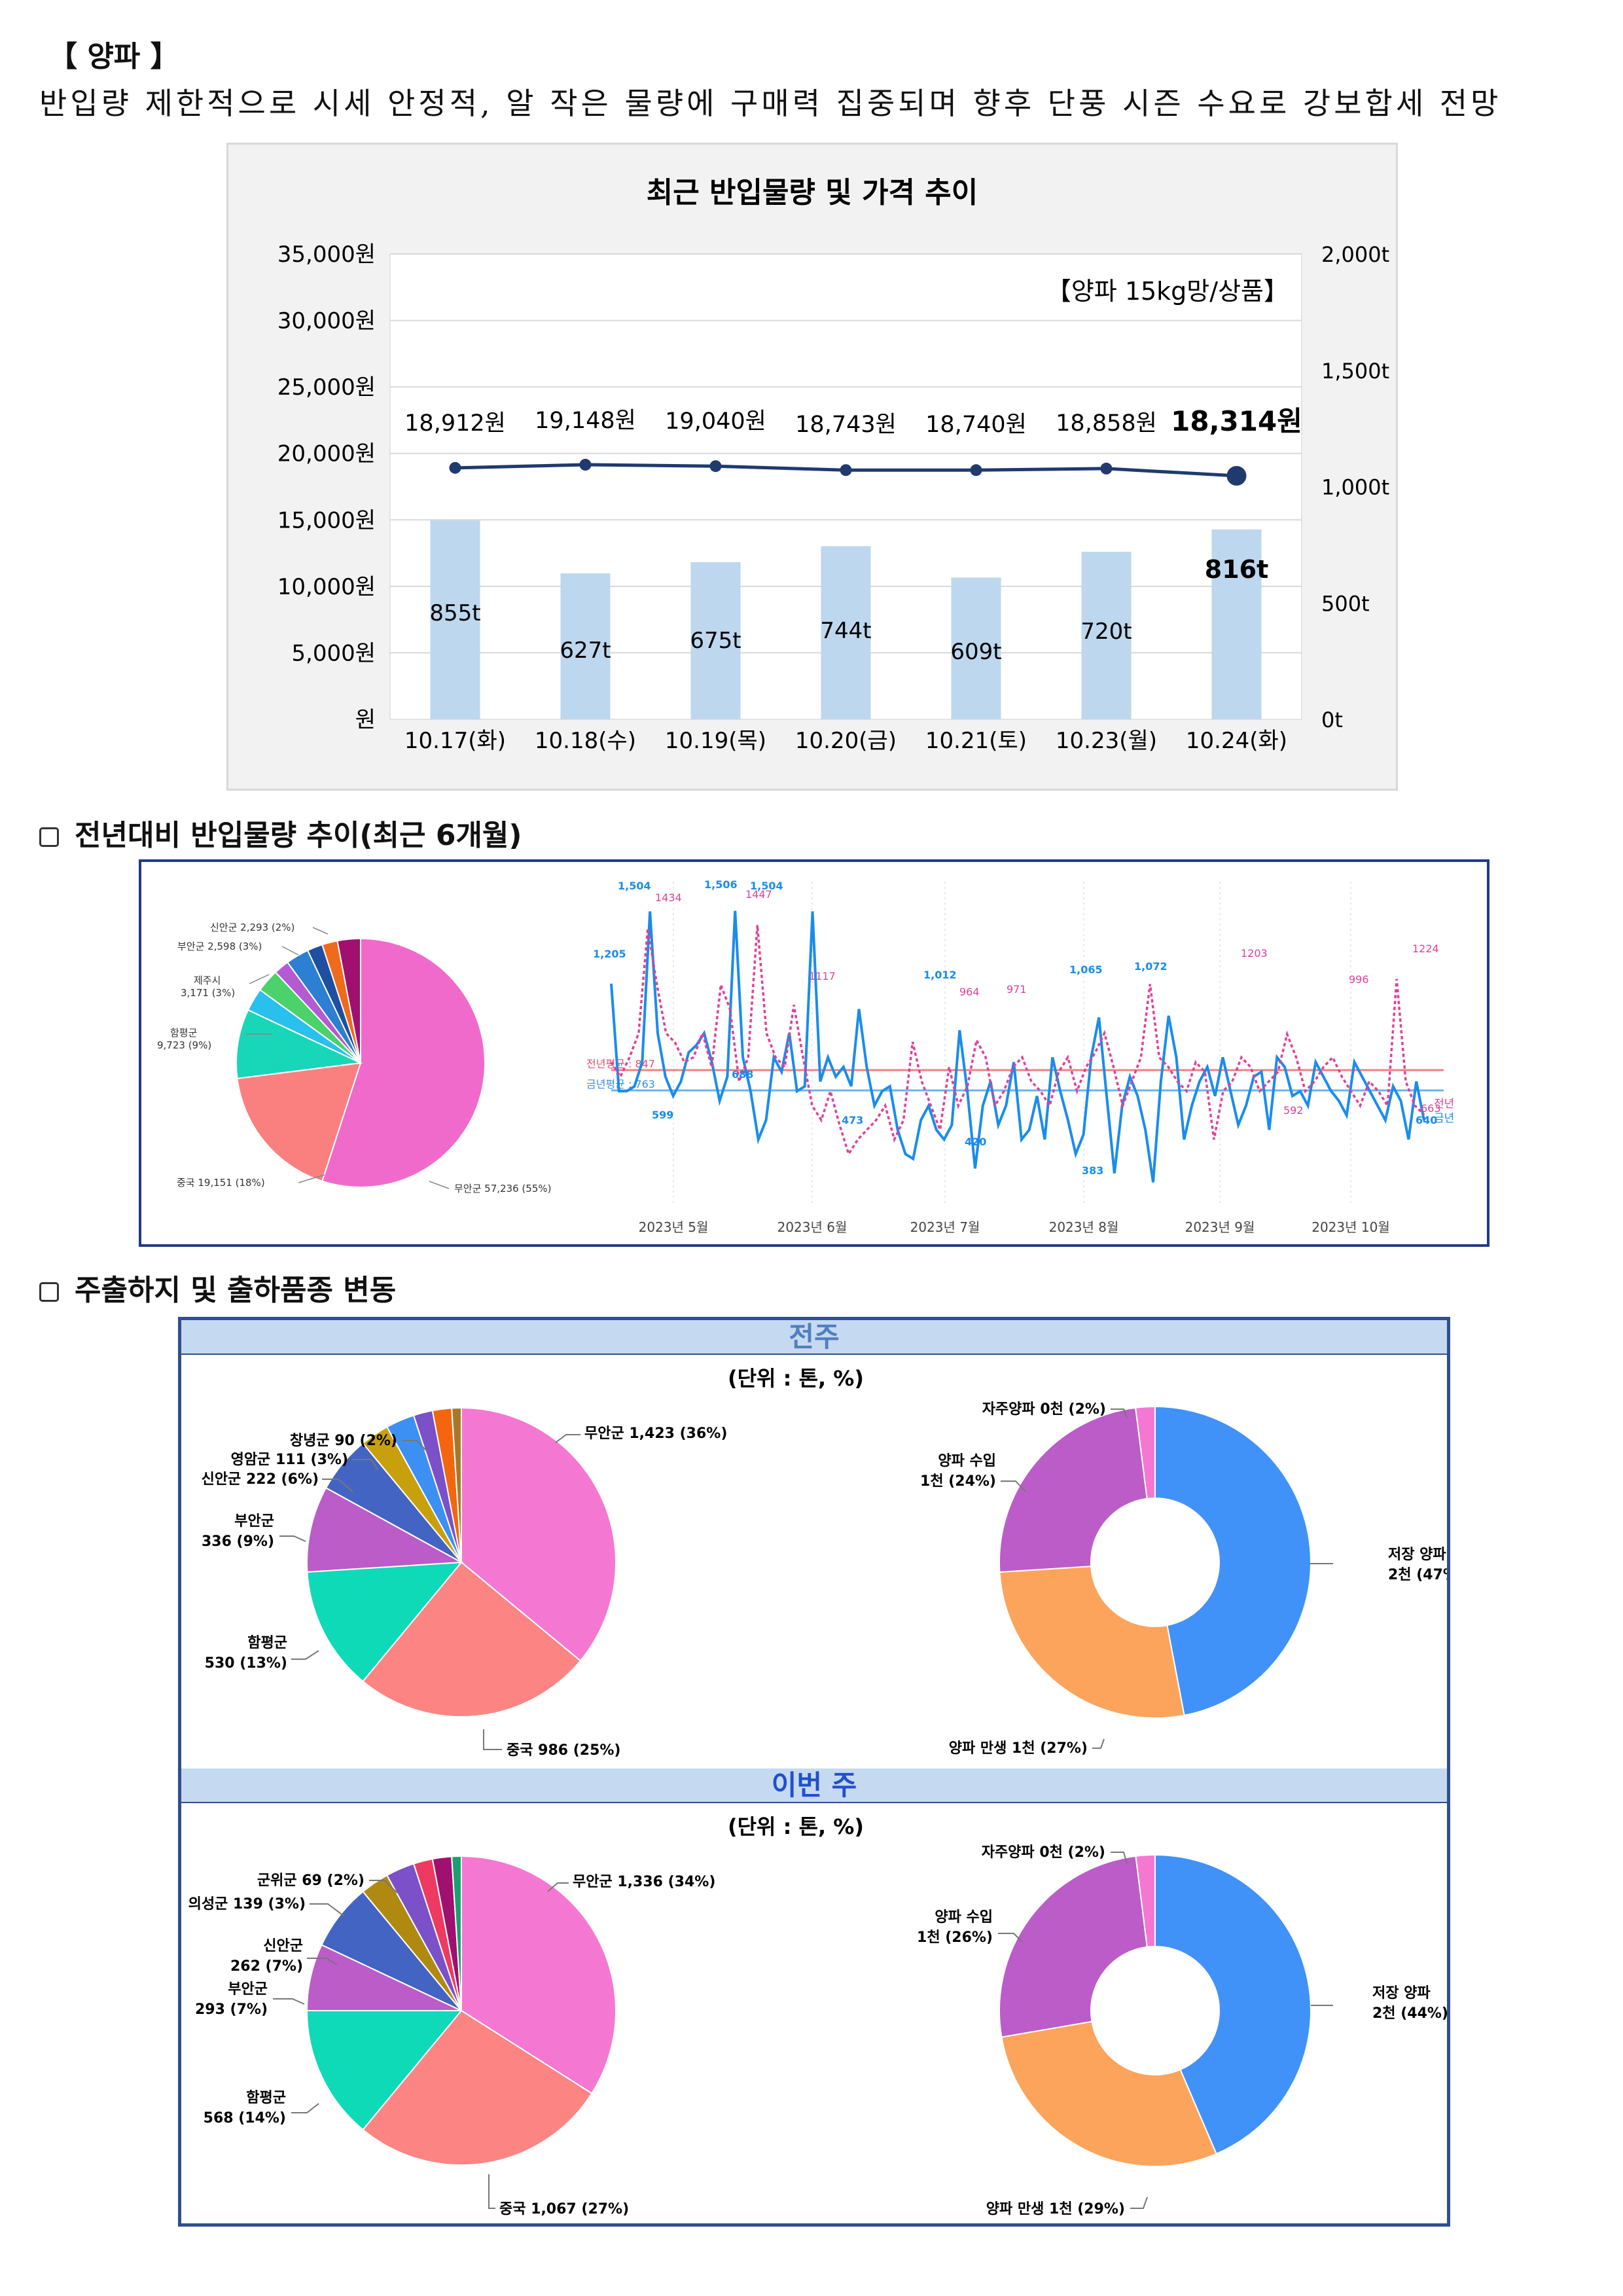 Image resolution: width=1623 pixels, height=2296 pixels. What do you see at coordinates (846, 741) in the screenshot?
I see `x-tick-label: 10.20(금)` at bounding box center [846, 741].